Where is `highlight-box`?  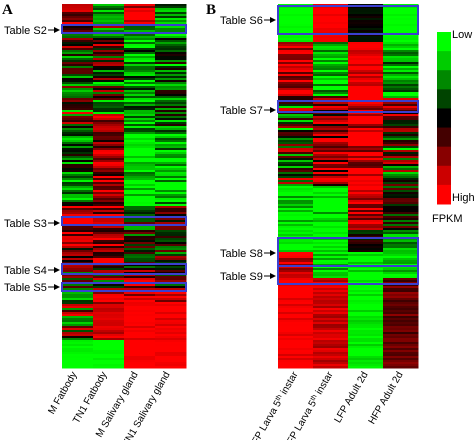 highlight-box is located at coordinates (124, 269).